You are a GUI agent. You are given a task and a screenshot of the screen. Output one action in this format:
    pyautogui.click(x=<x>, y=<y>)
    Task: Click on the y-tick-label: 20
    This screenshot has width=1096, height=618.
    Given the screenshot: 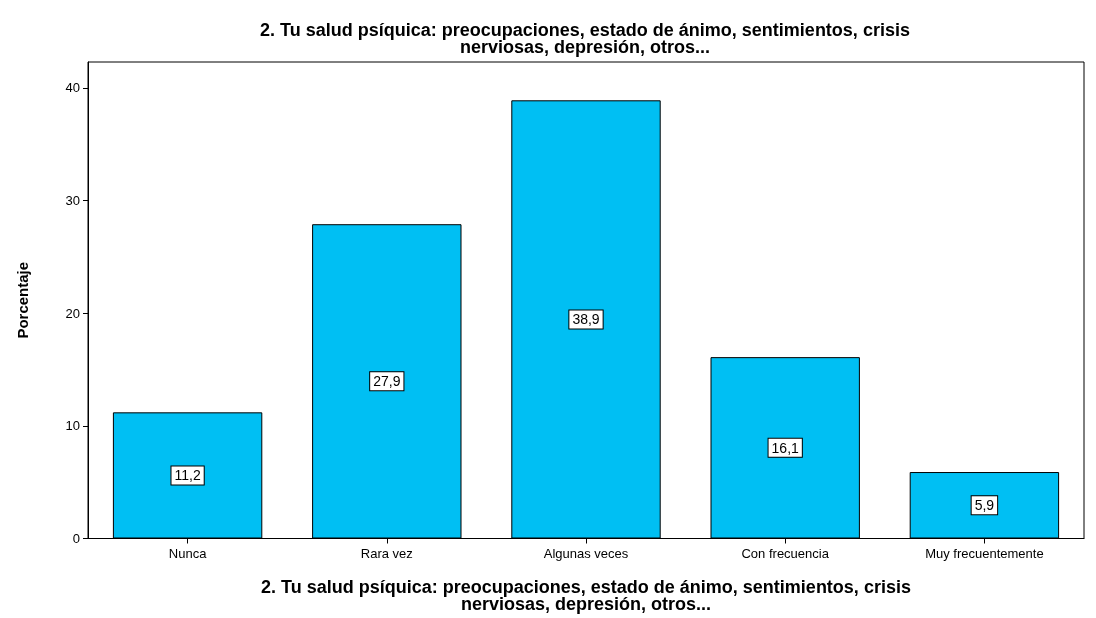 What is the action you would take?
    pyautogui.click(x=72, y=313)
    